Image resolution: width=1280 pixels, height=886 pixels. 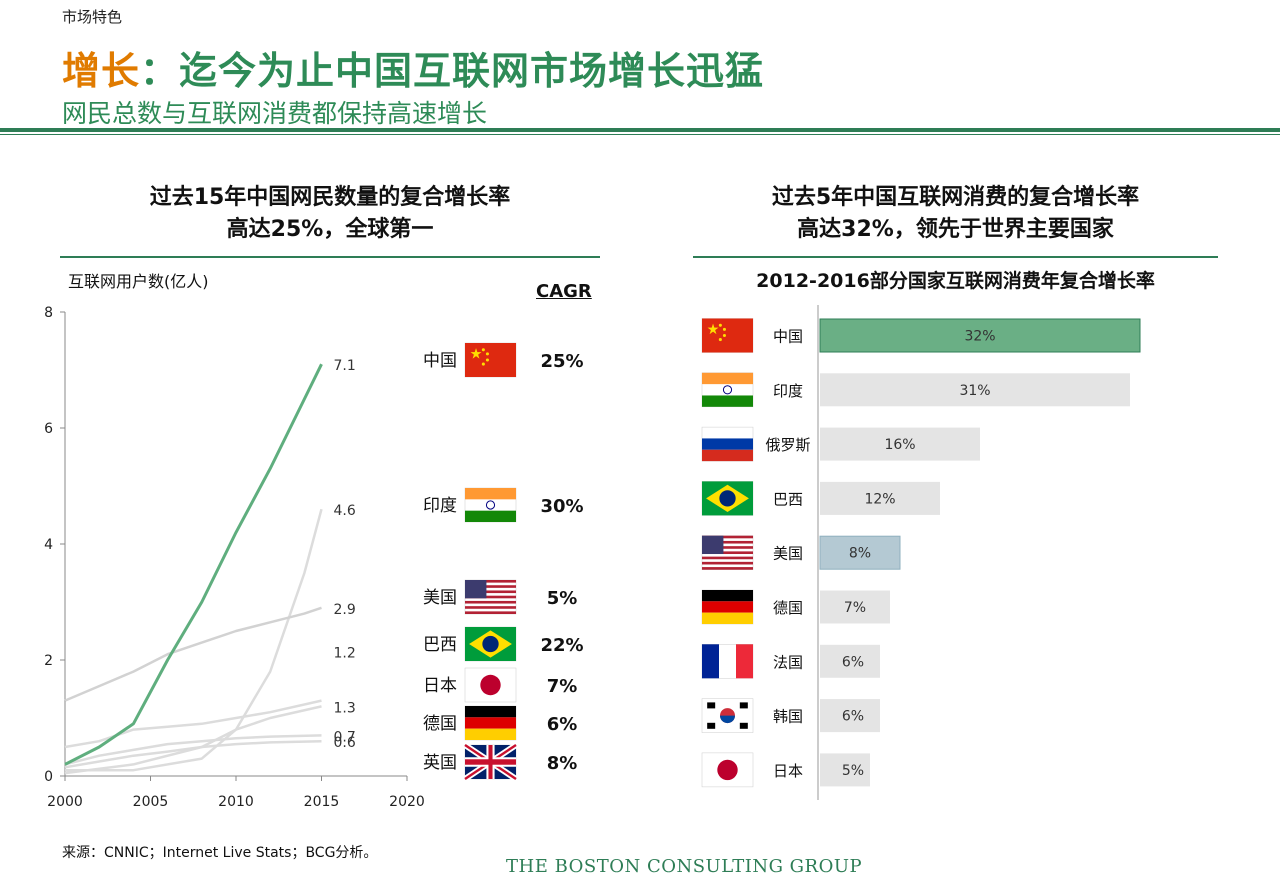 What do you see at coordinates (955, 214) in the screenshot?
I see `right-panel-title: 过去5年中国互联网消费的复合增长率 高达32%，领先于世界主要国家` at bounding box center [955, 214].